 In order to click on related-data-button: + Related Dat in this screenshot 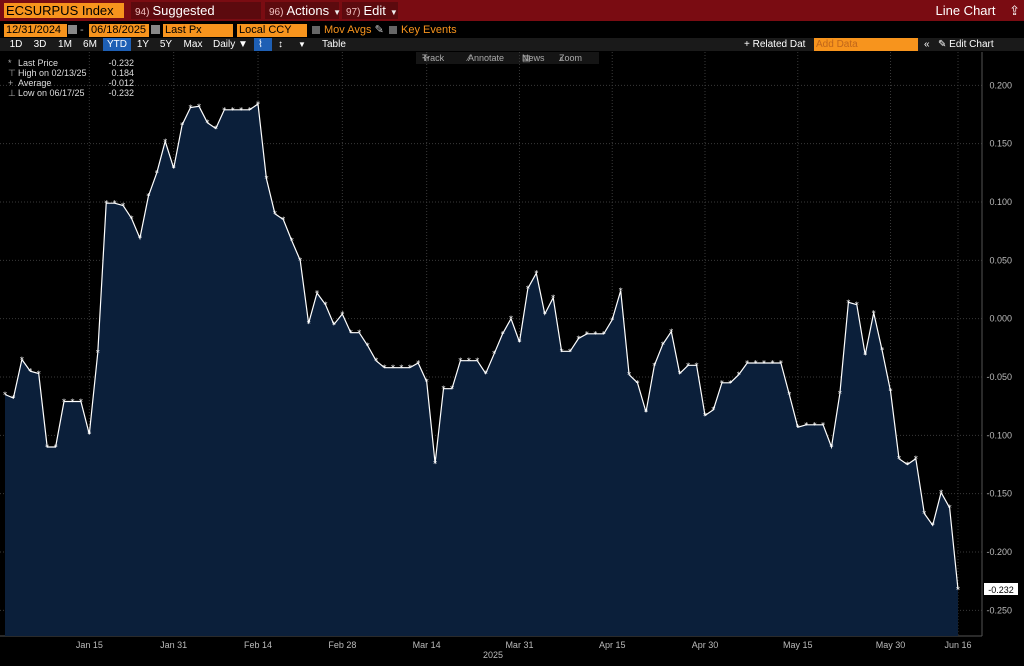, I will do `click(775, 44)`.